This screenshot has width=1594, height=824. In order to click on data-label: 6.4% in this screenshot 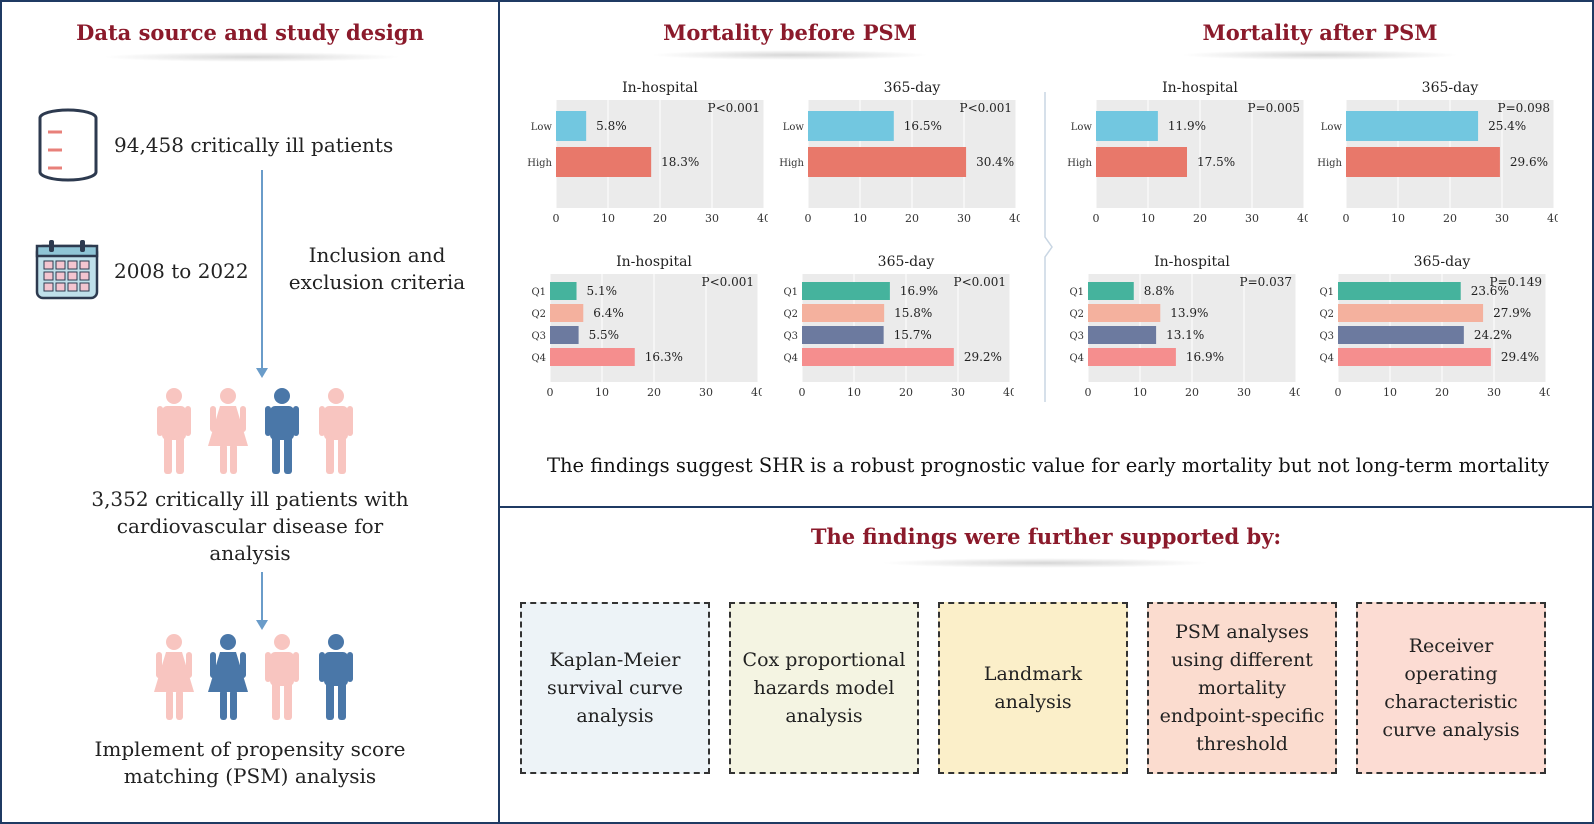, I will do `click(608, 313)`.